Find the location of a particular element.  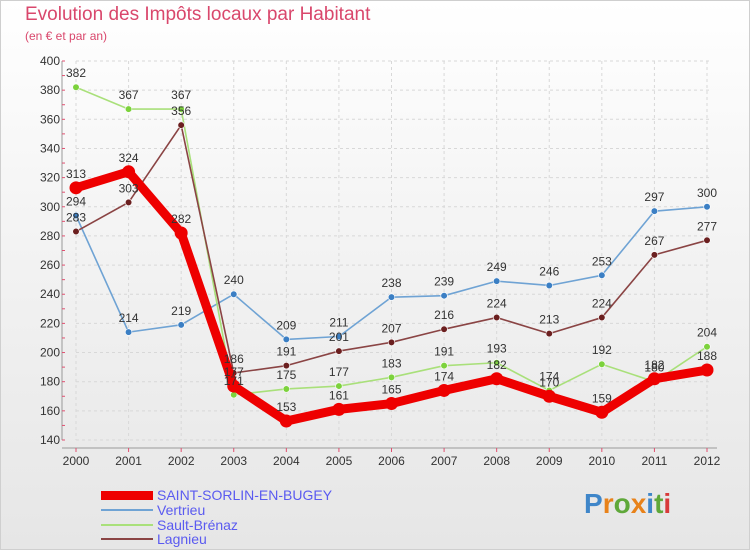

data-label: 313 is located at coordinates (76, 174).